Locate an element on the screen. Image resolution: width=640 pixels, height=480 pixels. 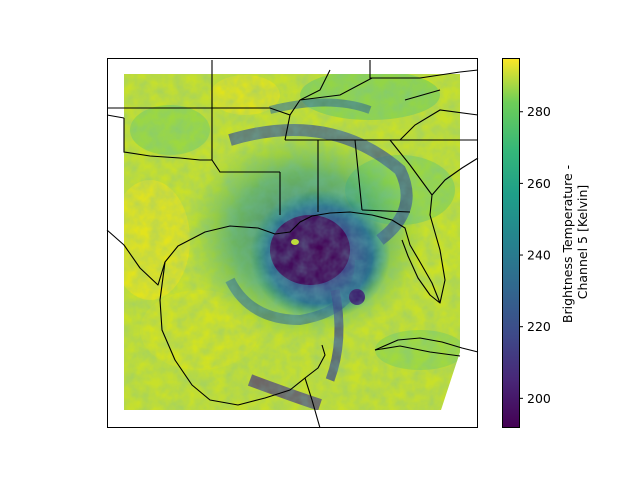
colorbar-tick-label: 220 is located at coordinates (539, 326).